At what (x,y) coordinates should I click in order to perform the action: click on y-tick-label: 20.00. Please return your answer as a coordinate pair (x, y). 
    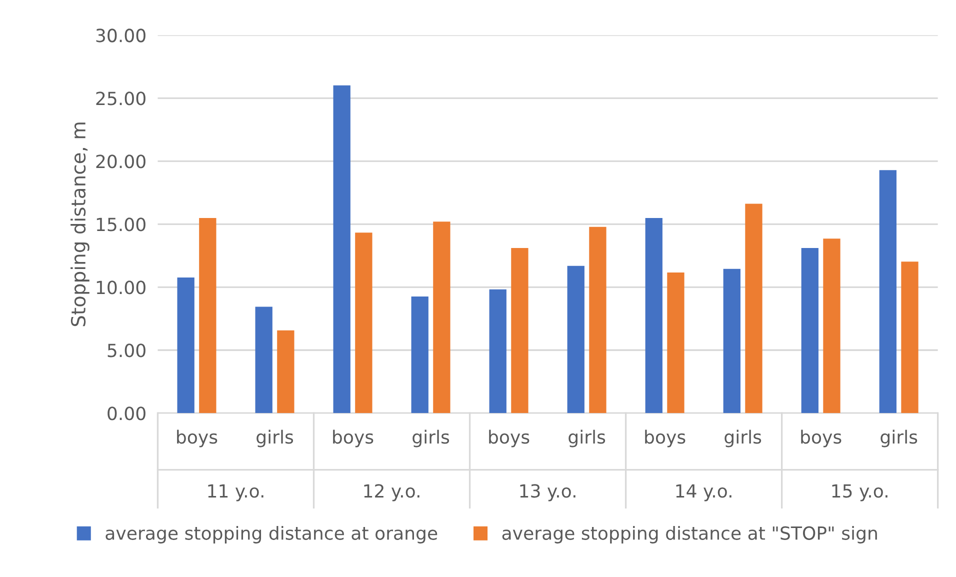
    Looking at the image, I should click on (121, 161).